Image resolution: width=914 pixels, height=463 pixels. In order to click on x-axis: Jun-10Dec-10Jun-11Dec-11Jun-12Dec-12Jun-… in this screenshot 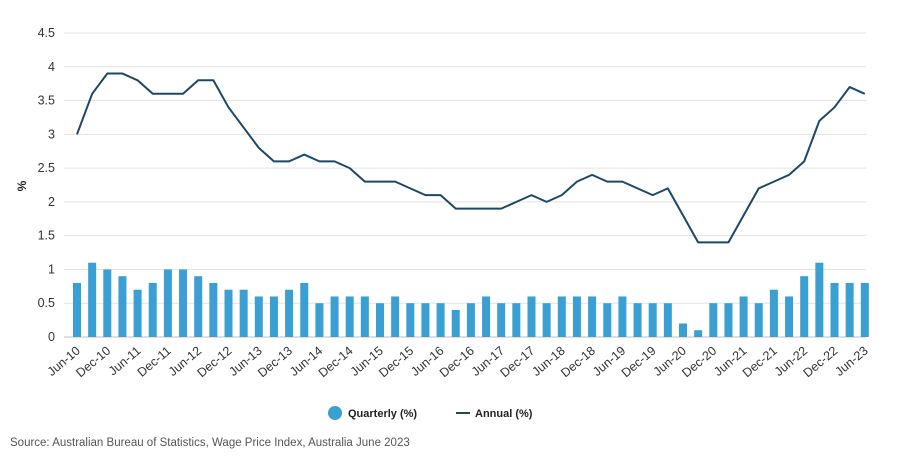, I will do `click(458, 362)`.